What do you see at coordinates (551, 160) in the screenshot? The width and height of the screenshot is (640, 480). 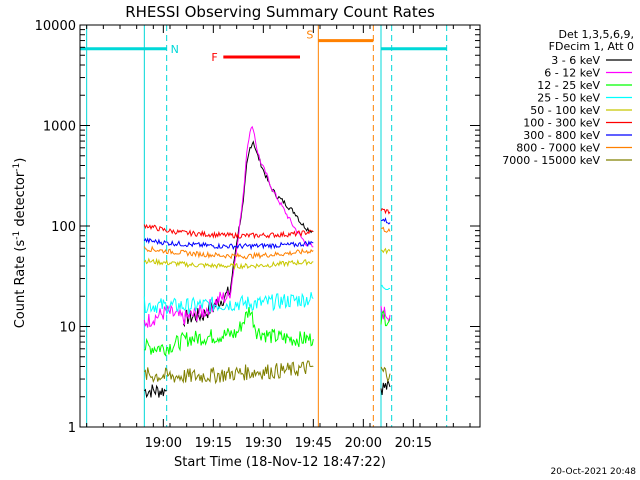 I see `legend-label-8: 7000 - 15000 keV` at bounding box center [551, 160].